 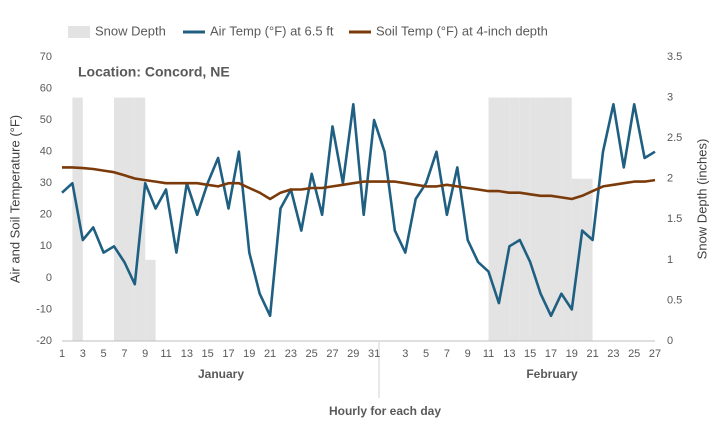 What do you see at coordinates (670, 97) in the screenshot?
I see `y2-tick-label: 3` at bounding box center [670, 97].